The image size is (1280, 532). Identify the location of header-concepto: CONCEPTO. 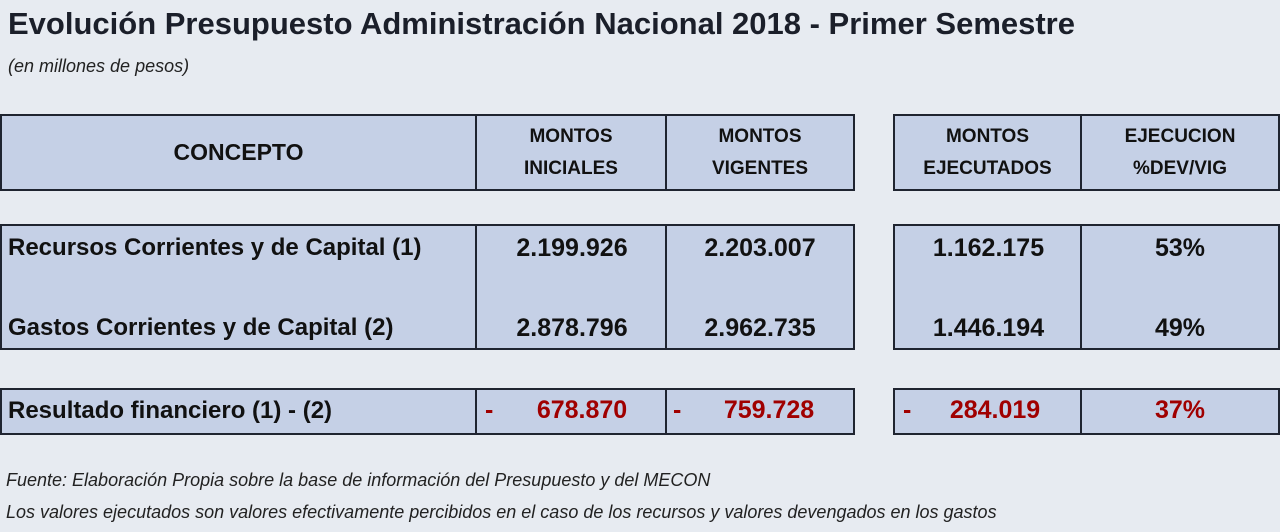
(239, 152).